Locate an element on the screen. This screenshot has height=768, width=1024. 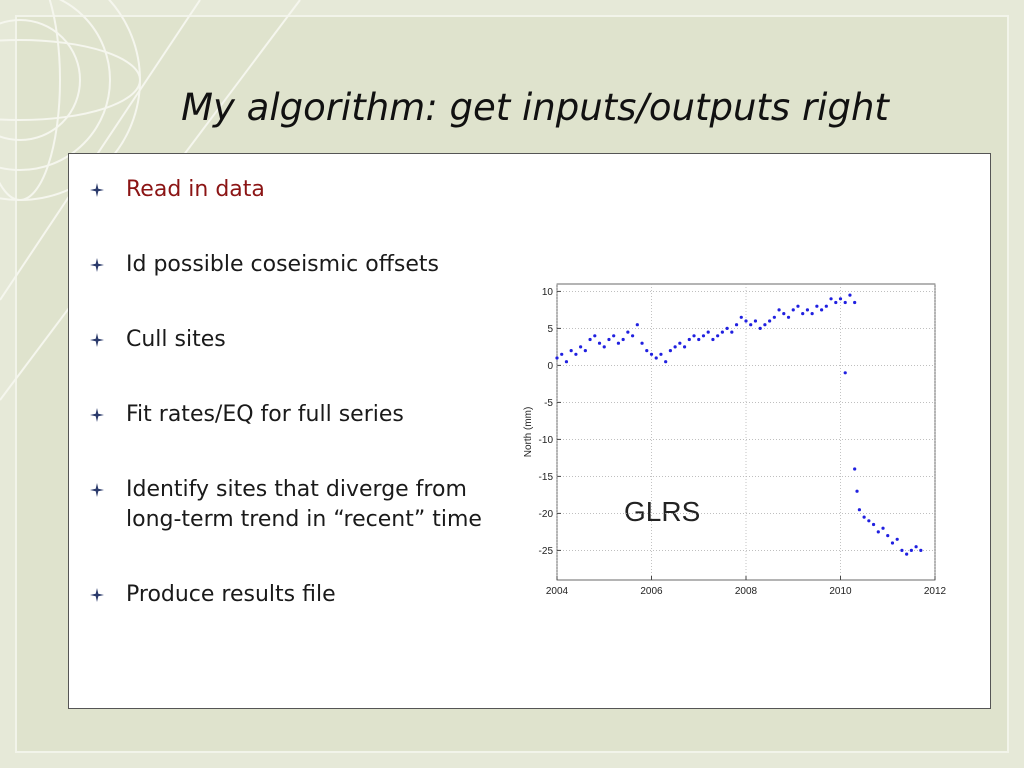
bullet-text: Produce results file is located at coordinates (231, 594).